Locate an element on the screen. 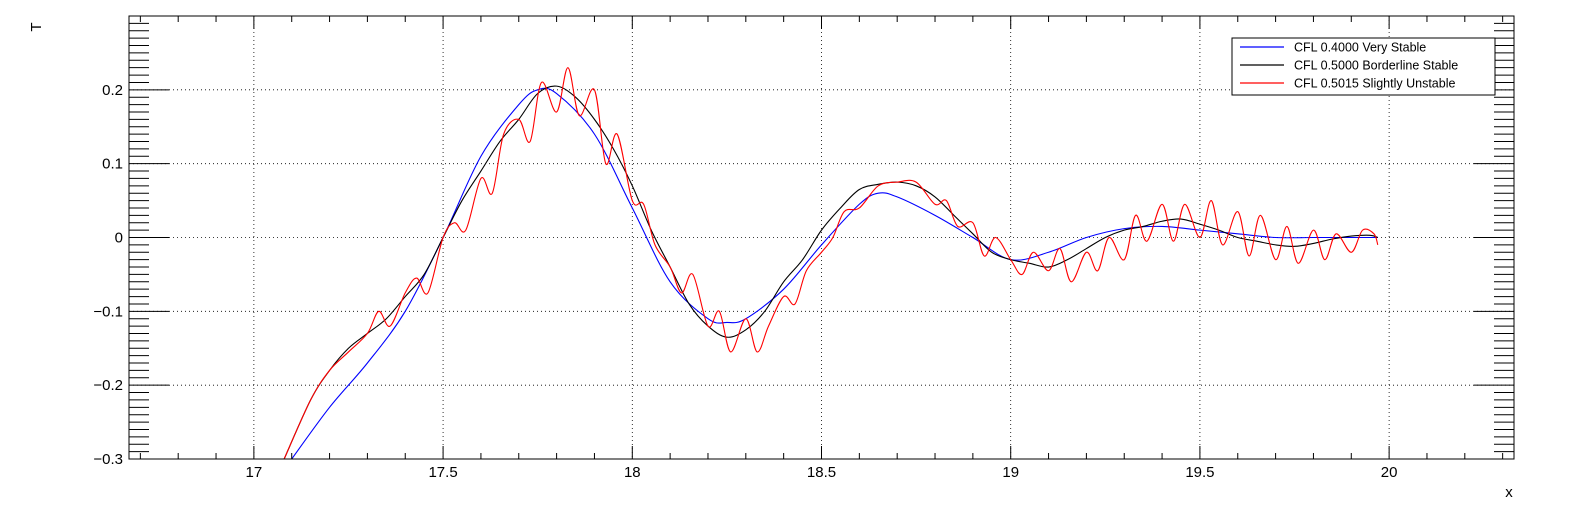 This screenshot has height=509, width=1579. y-tick-label: −0.1 is located at coordinates (108, 311).